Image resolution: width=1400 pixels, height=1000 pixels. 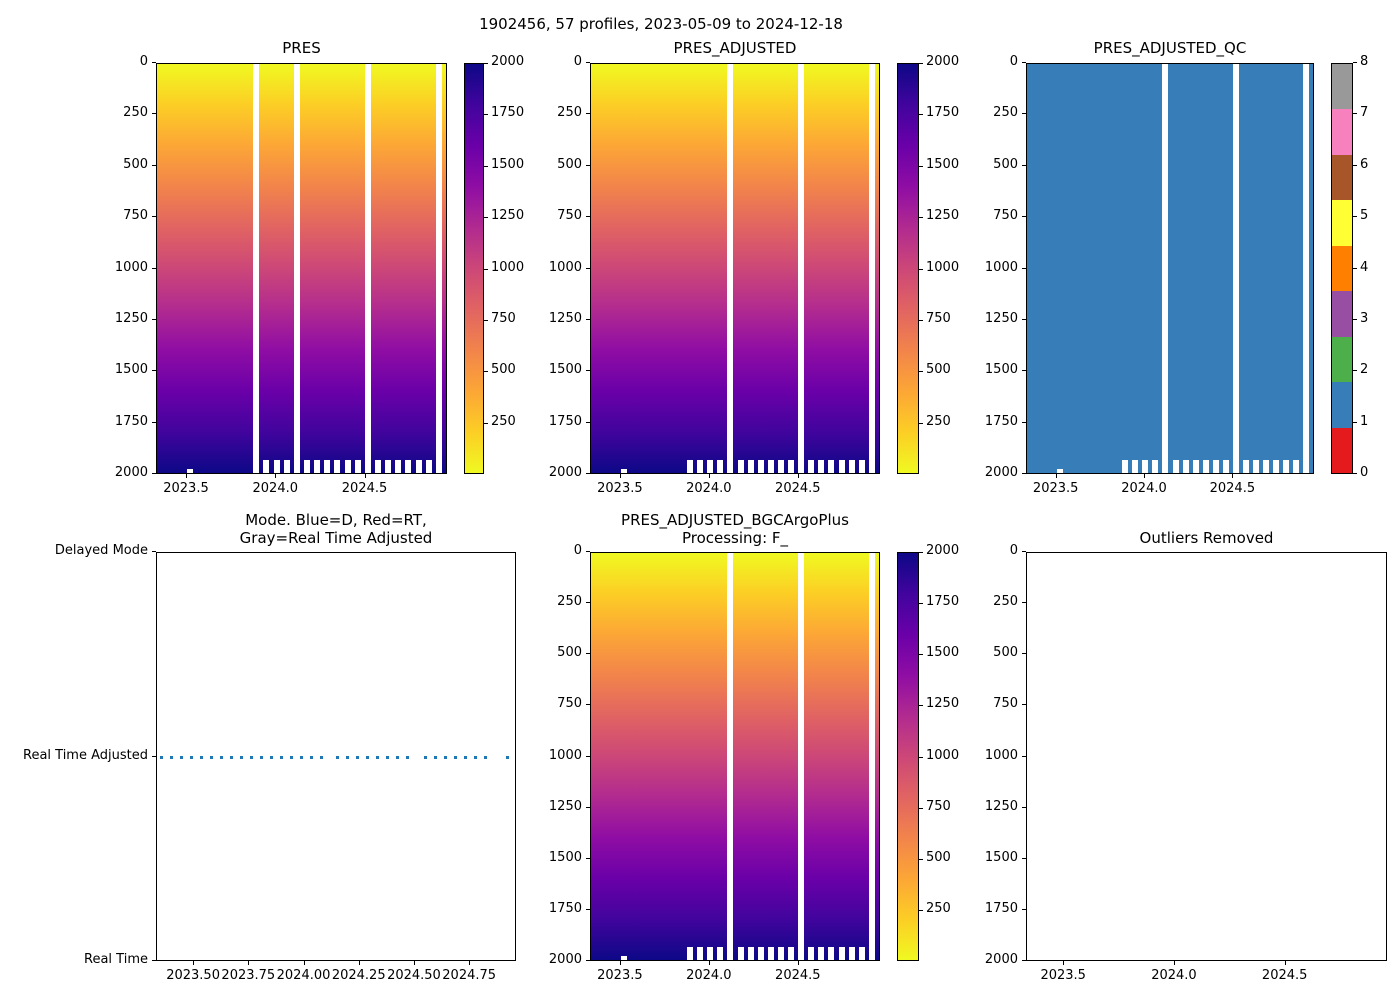 I want to click on pres-colorbar, so click(x=474, y=268).